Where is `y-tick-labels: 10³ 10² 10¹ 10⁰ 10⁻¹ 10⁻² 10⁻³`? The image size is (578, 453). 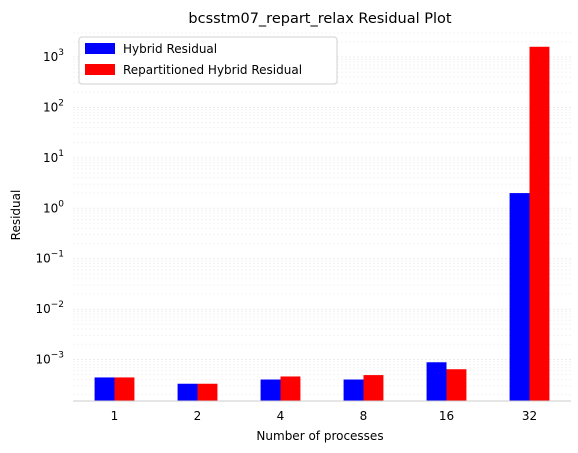
y-tick-labels: 10³ 10² 10¹ 10⁰ 10⁻¹ 10⁻² 10⁻³ is located at coordinates (49, 207).